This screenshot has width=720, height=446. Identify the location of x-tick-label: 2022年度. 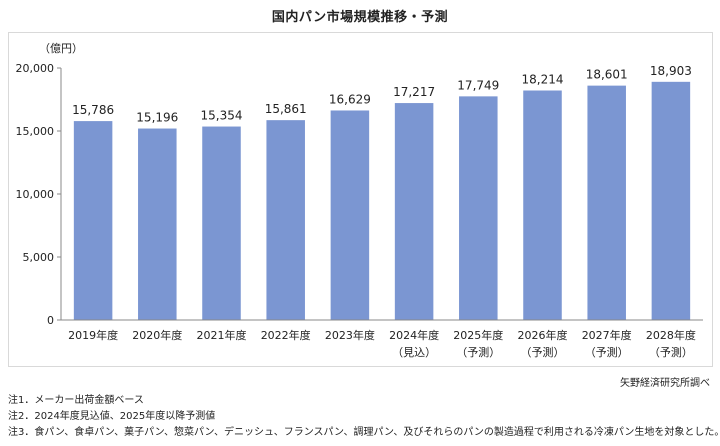
(286, 335).